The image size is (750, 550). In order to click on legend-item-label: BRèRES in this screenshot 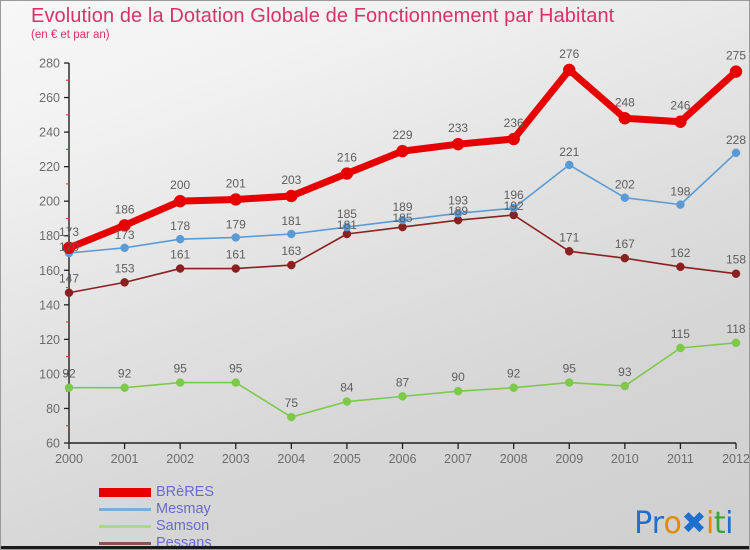, I will do `click(185, 492)`.